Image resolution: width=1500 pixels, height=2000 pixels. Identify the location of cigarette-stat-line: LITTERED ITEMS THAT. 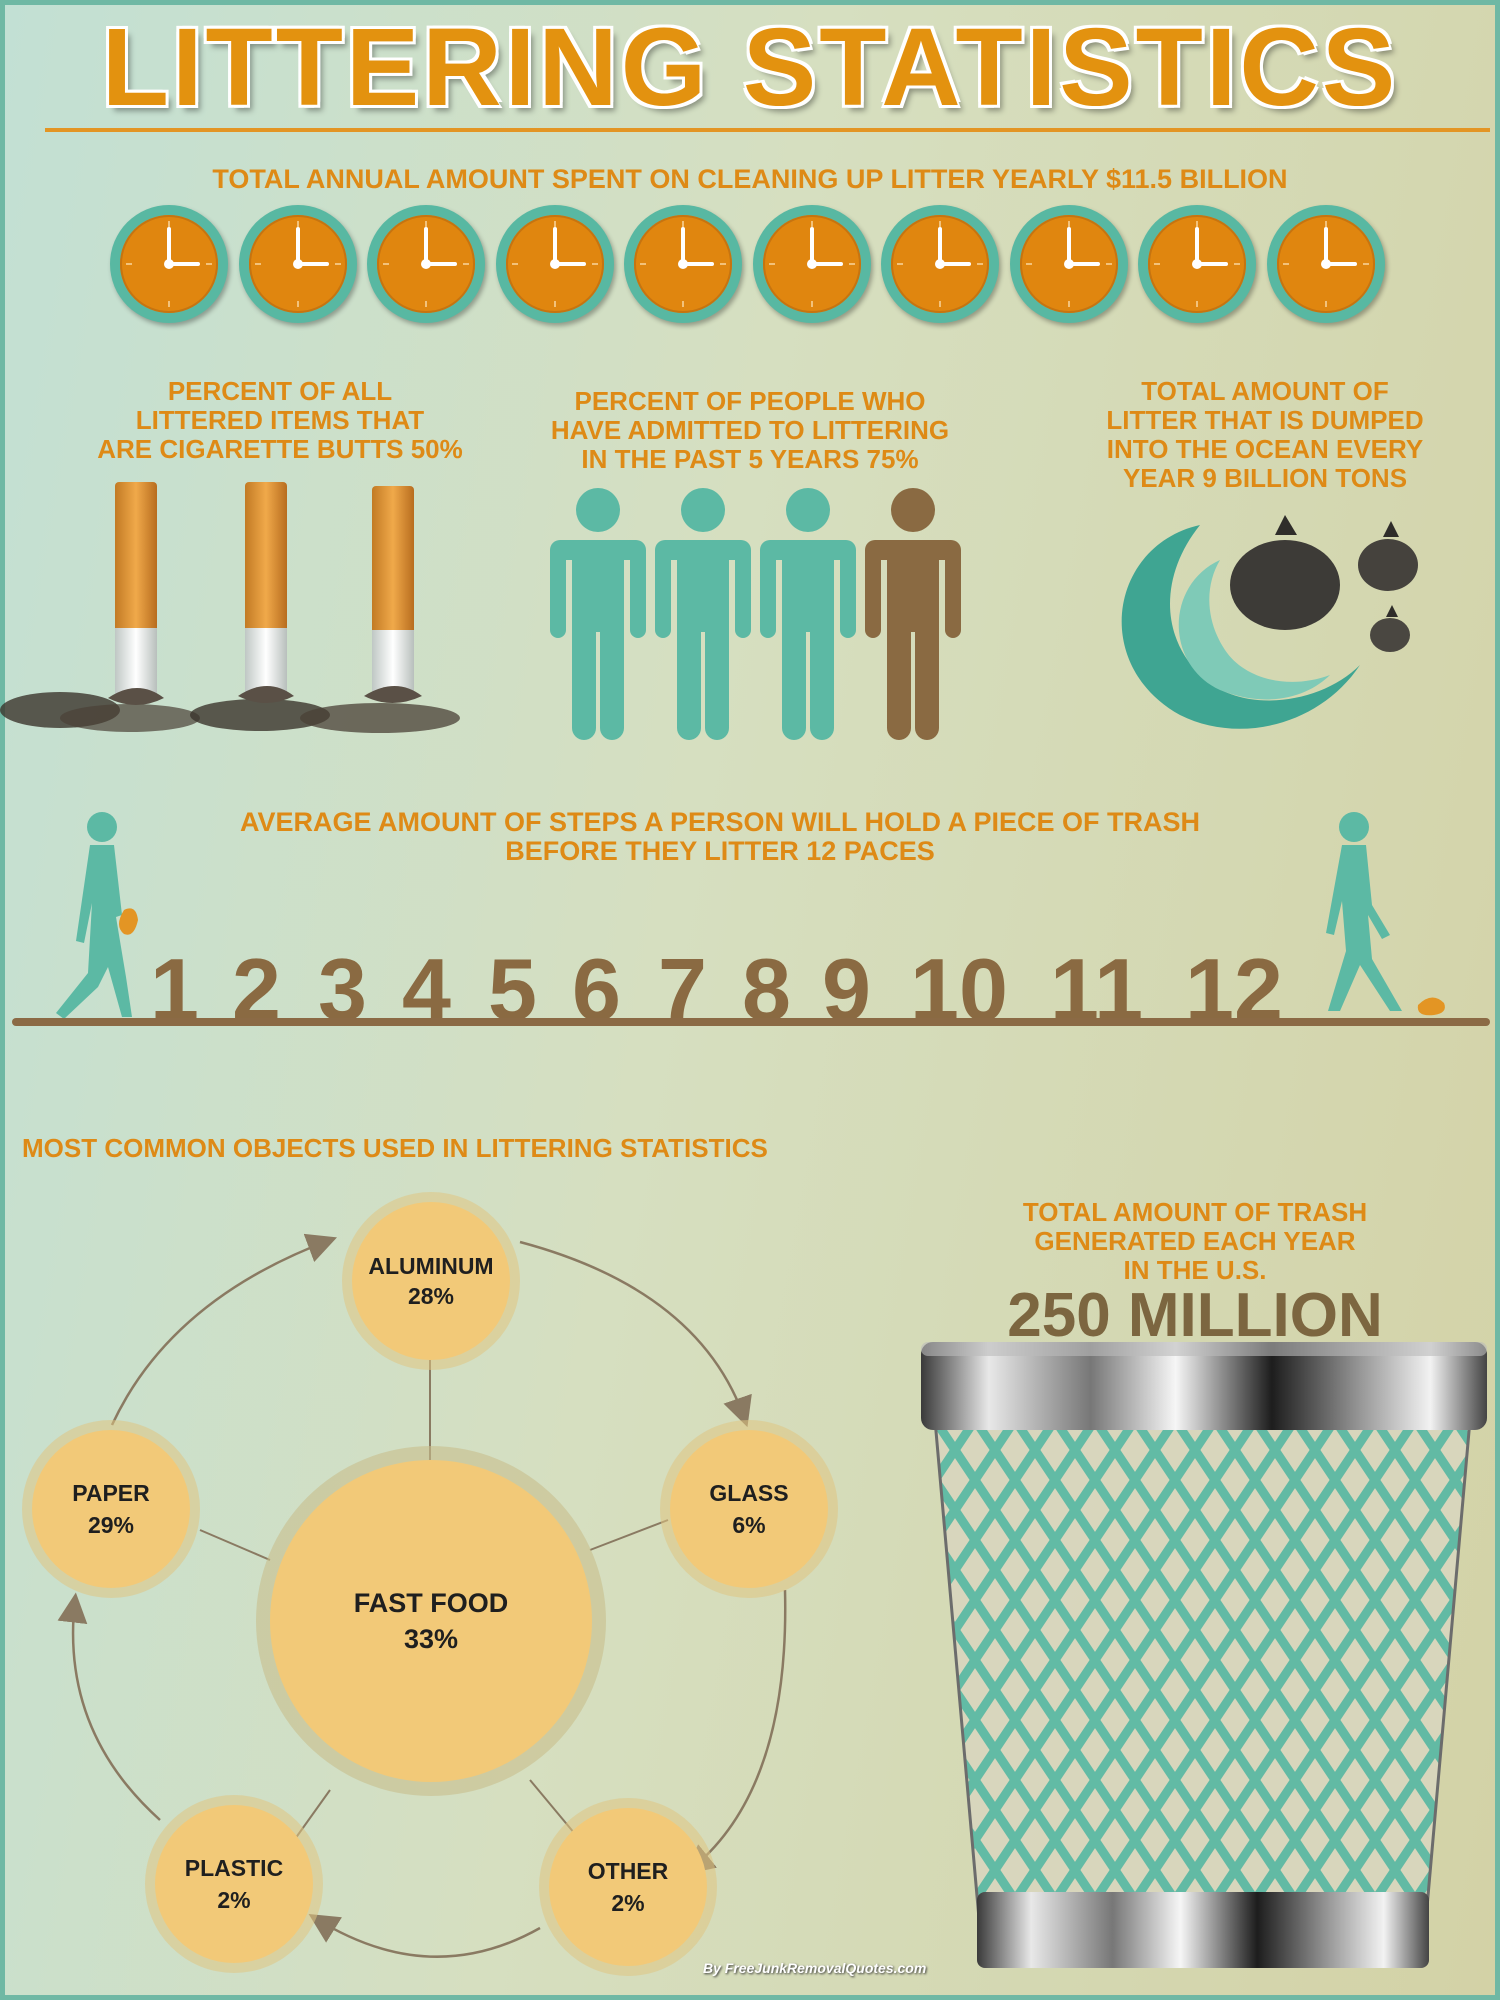
(280, 420).